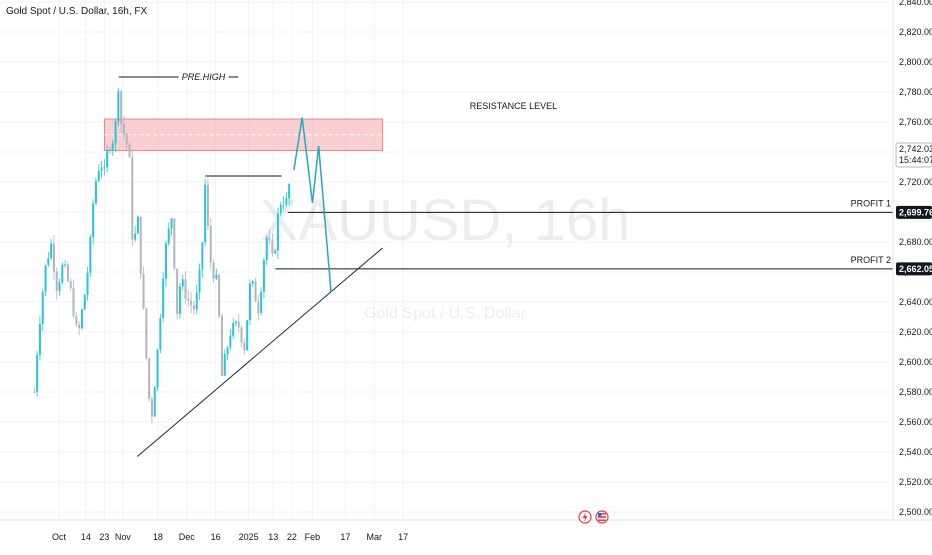 This screenshot has width=932, height=555. What do you see at coordinates (445, 313) in the screenshot?
I see `watermark-description: Gold Spot / U.S. Dollar` at bounding box center [445, 313].